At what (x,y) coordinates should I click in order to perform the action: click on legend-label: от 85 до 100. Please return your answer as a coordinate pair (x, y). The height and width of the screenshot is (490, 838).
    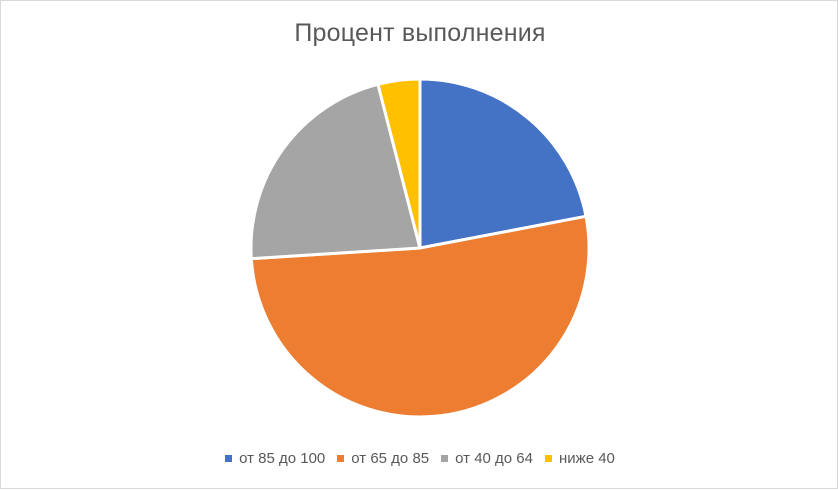
    Looking at the image, I should click on (282, 458).